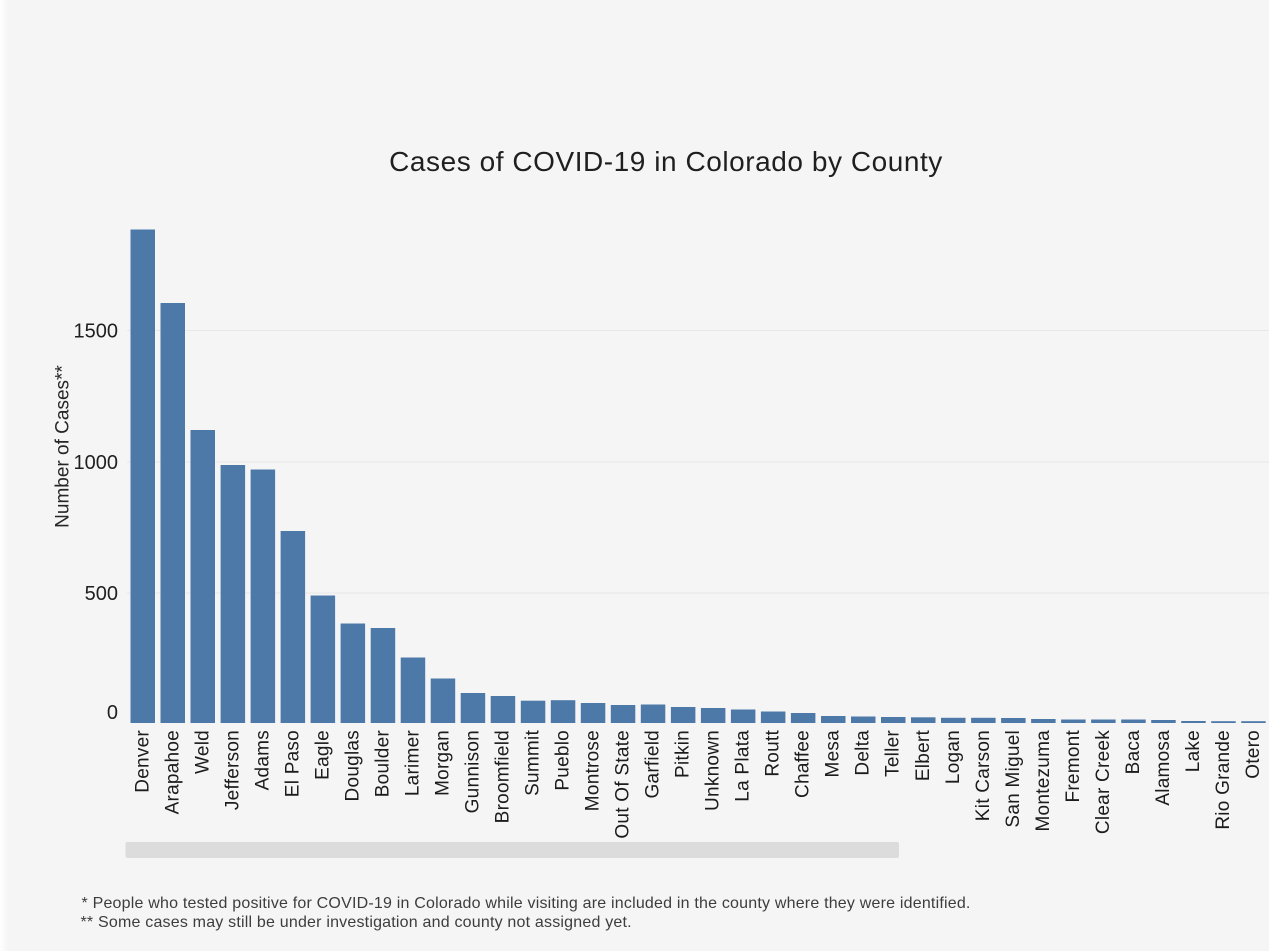 This screenshot has width=1269, height=951. Describe the element at coordinates (142, 761) in the screenshot. I see `svg-text: Denver` at that location.